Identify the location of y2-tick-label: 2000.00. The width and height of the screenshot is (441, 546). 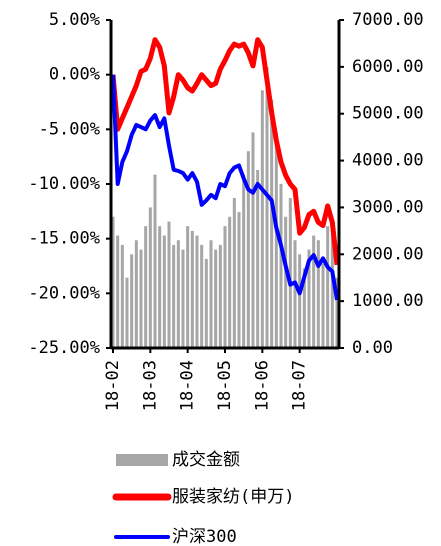
(388, 254).